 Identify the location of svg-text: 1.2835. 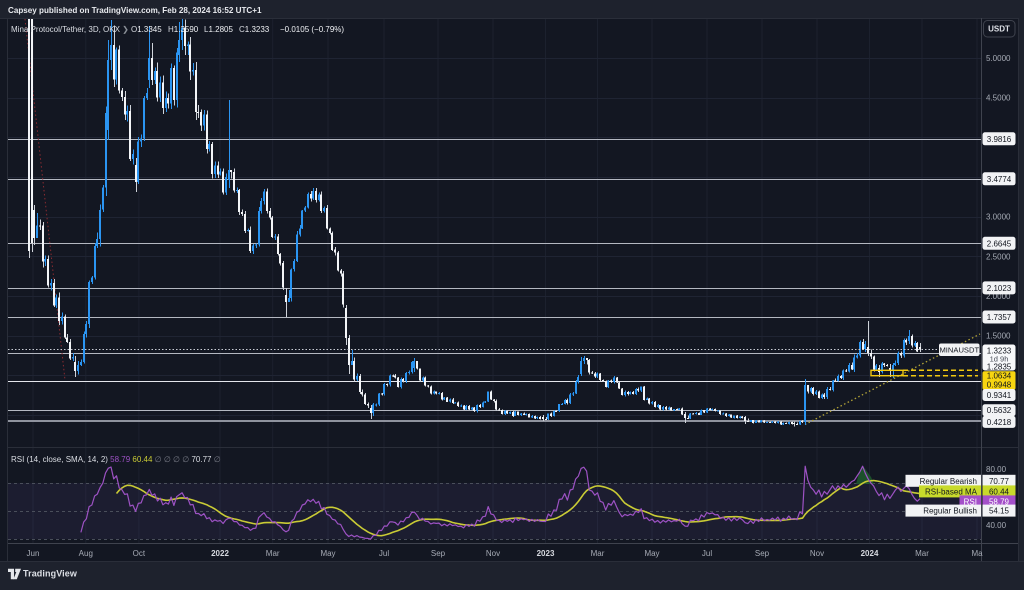
(999, 366).